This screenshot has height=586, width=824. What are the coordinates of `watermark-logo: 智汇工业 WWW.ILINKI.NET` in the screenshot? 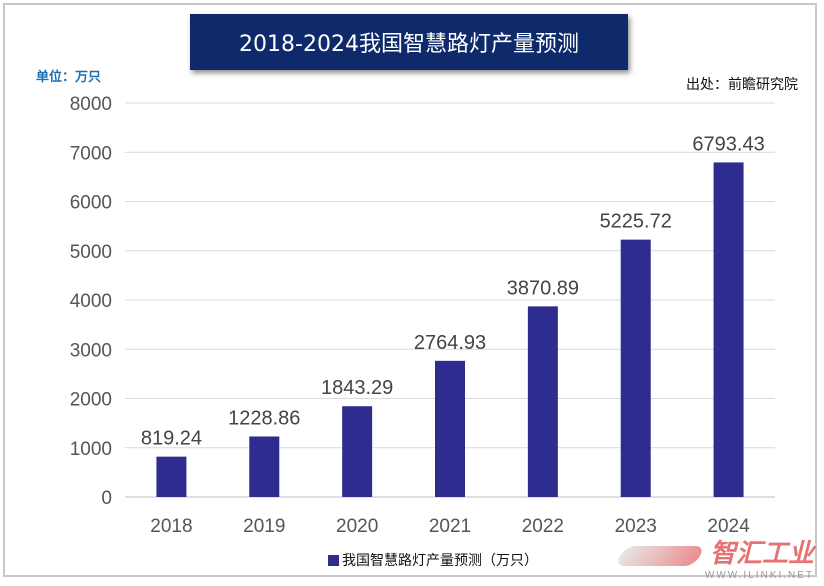 It's located at (715, 563).